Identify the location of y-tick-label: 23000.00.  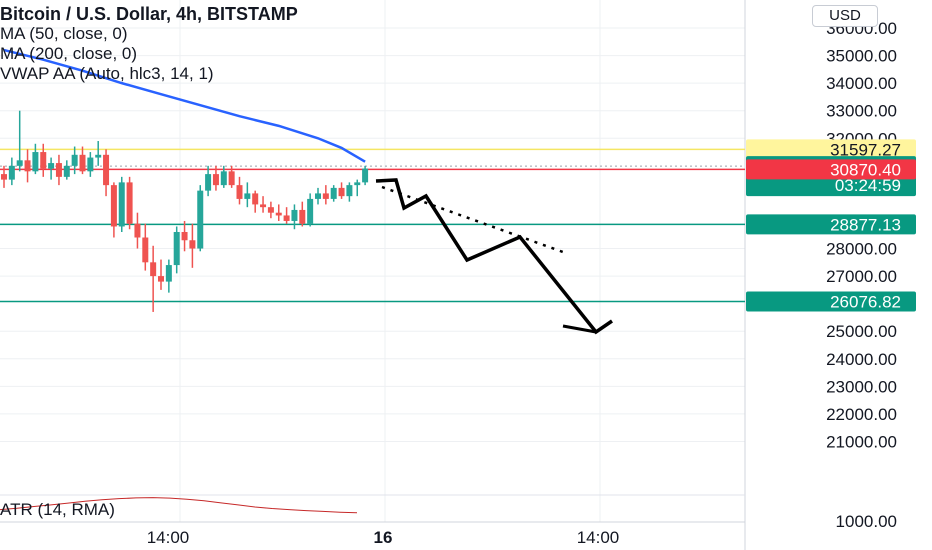
(861, 386).